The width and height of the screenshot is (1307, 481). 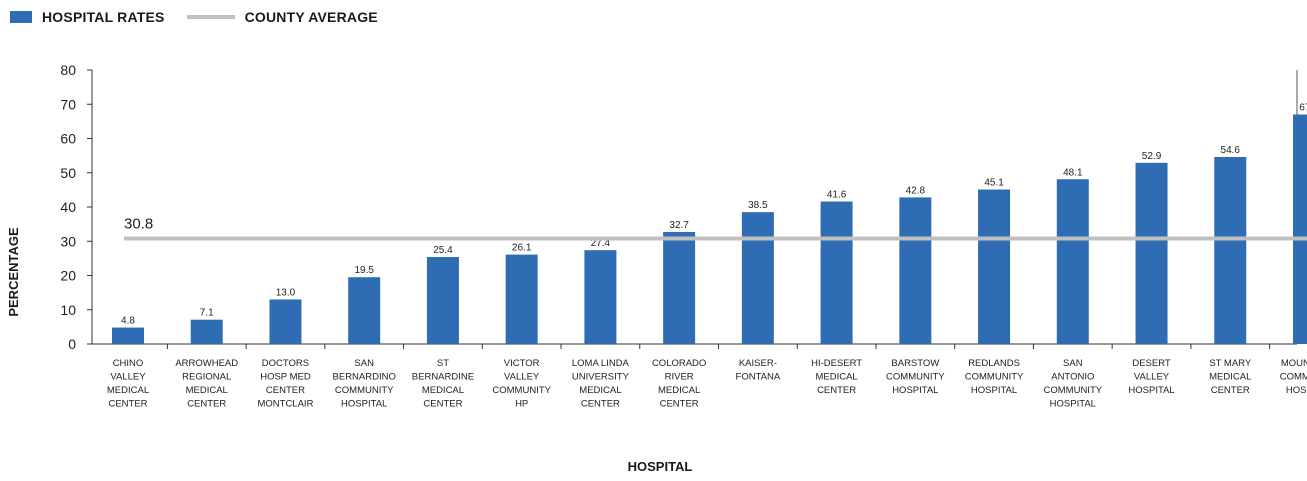 What do you see at coordinates (522, 363) in the screenshot?
I see `x-category-label-line: VICTOR` at bounding box center [522, 363].